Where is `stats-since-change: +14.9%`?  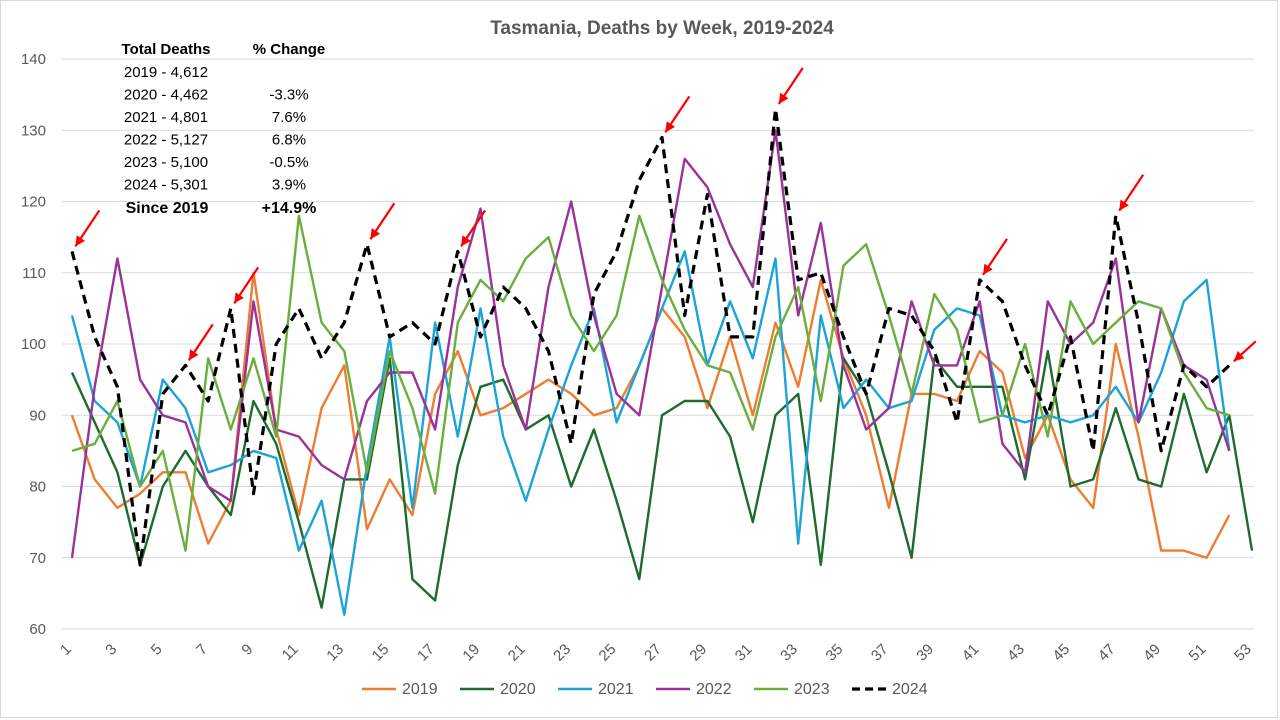 stats-since-change: +14.9% is located at coordinates (289, 208).